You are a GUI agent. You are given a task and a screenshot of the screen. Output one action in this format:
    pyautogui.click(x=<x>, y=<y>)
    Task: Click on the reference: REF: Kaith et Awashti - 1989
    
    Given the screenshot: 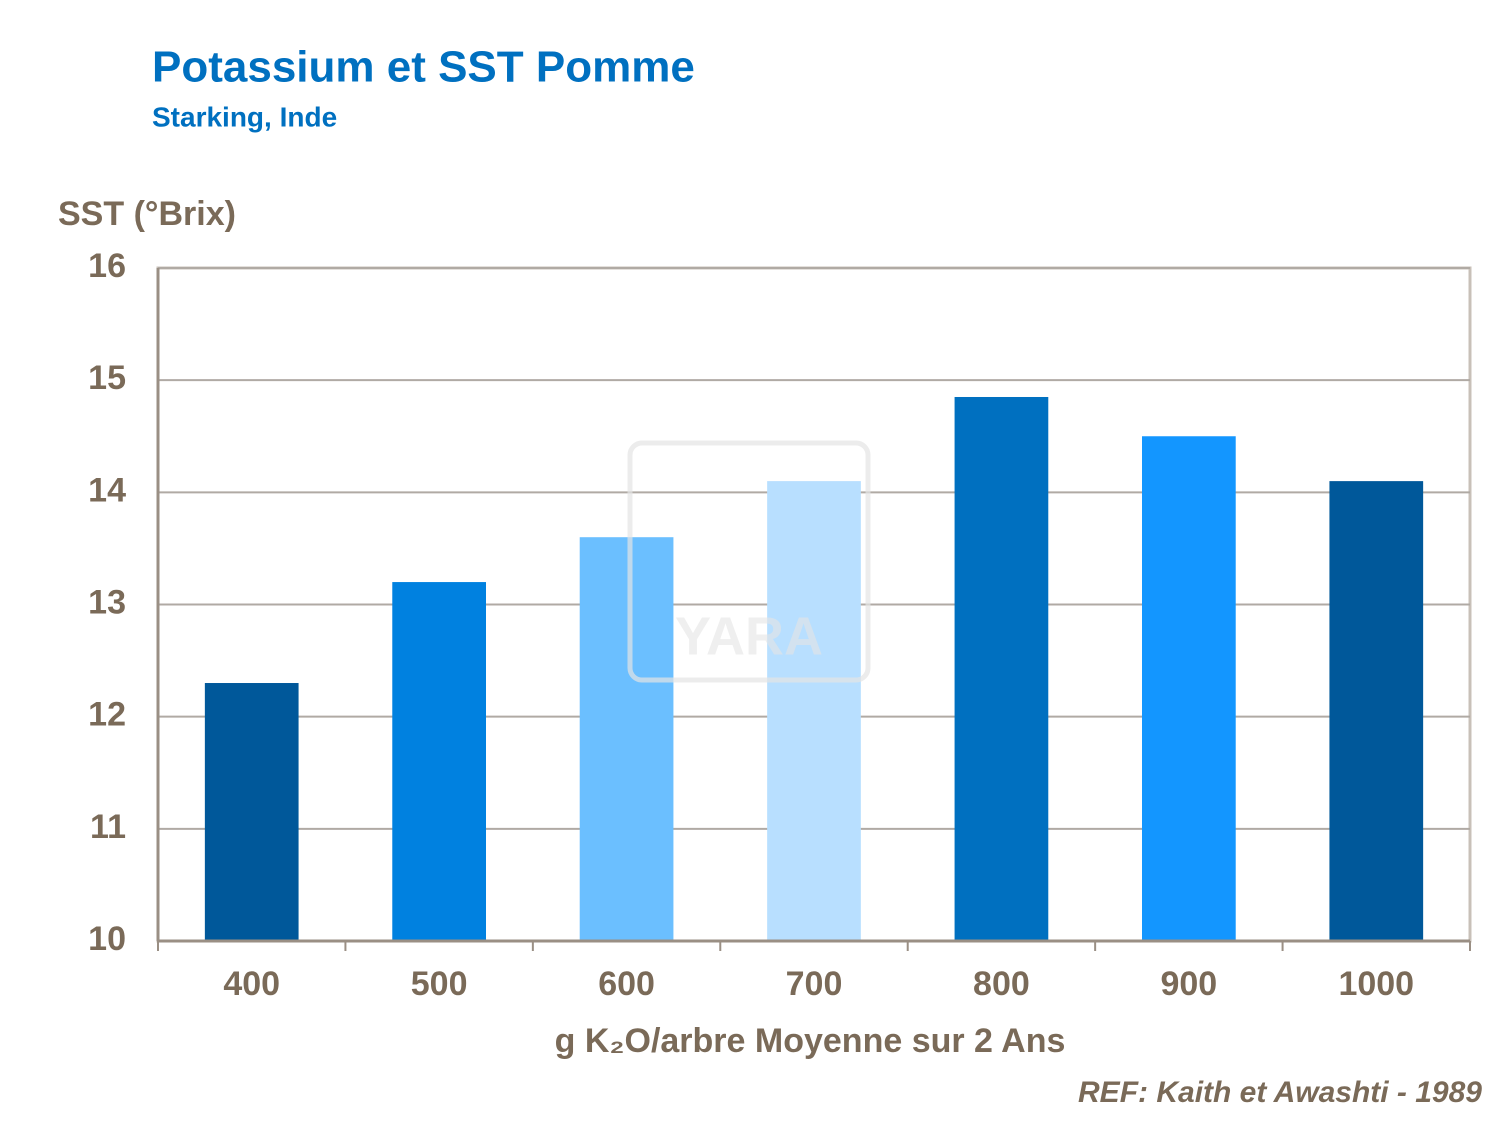 What is the action you would take?
    pyautogui.click(x=1280, y=1092)
    